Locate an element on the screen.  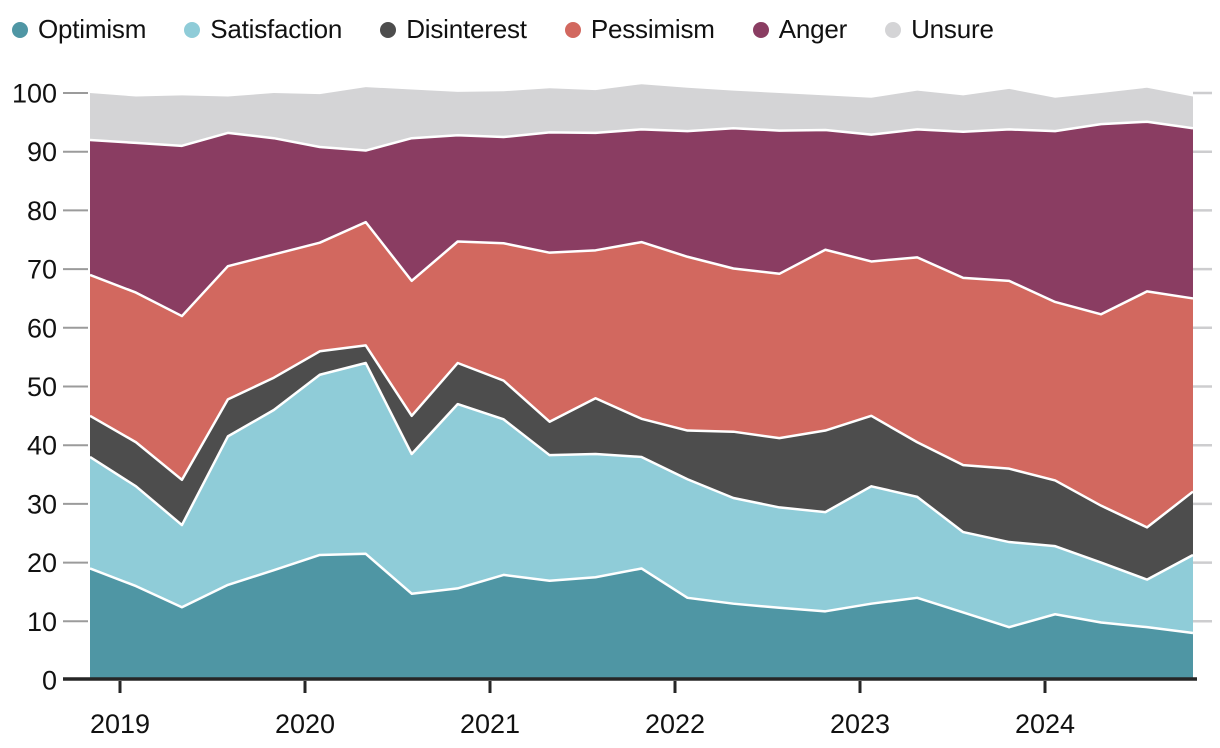
legend-label: Unsure is located at coordinates (952, 29).